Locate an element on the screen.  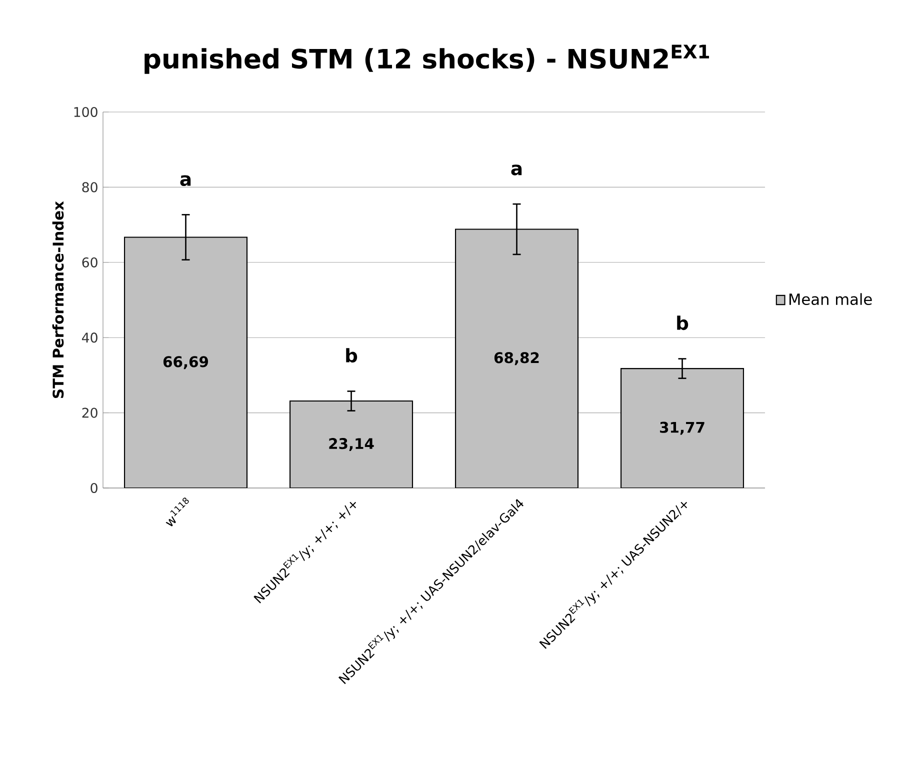
y-tick-label: 40 is located at coordinates (90, 337).